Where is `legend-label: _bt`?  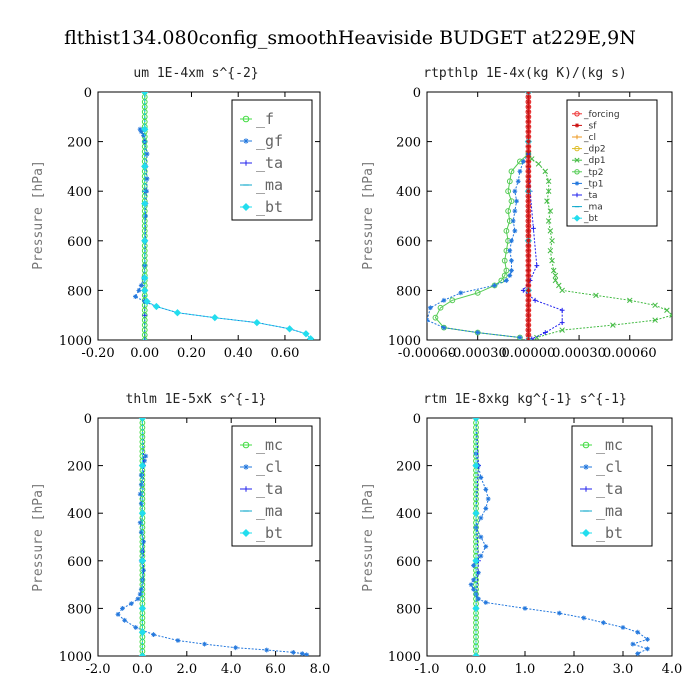
legend-label: _bt is located at coordinates (590, 219).